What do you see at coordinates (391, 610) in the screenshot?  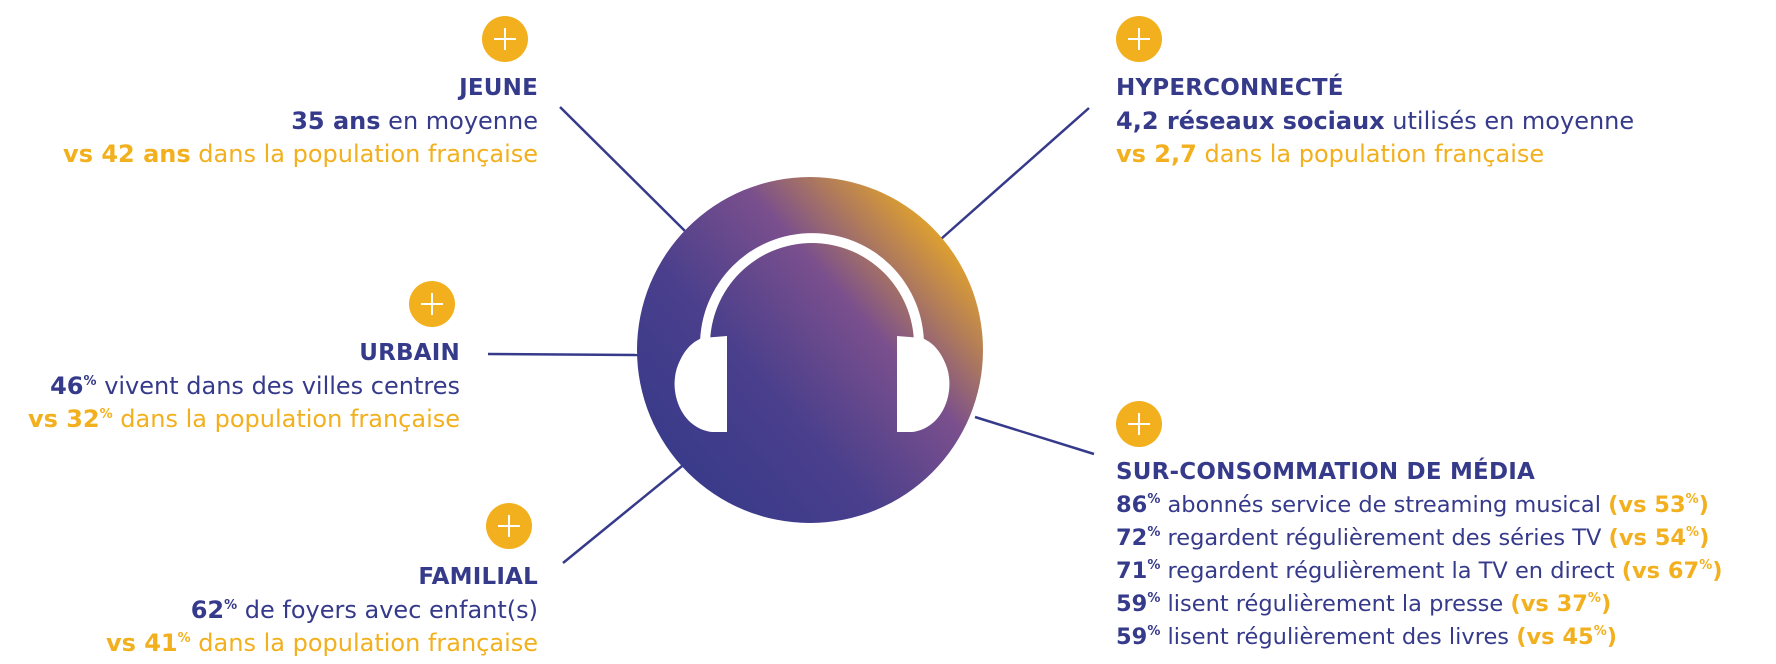 I see `familial-label: de foyers avec enfant(s)` at bounding box center [391, 610].